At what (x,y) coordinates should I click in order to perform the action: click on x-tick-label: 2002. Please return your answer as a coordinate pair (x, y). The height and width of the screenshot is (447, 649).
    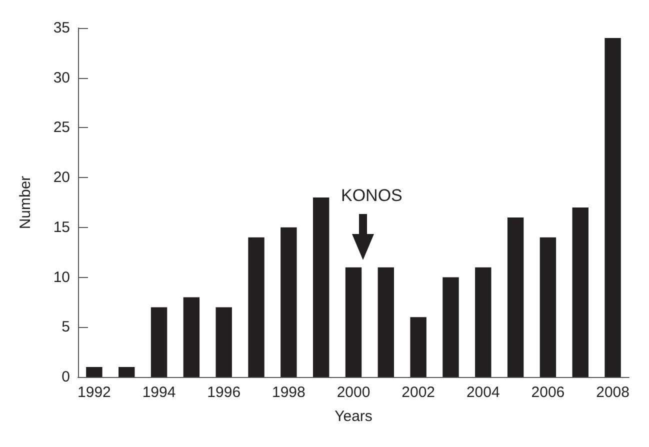
    Looking at the image, I should click on (419, 392).